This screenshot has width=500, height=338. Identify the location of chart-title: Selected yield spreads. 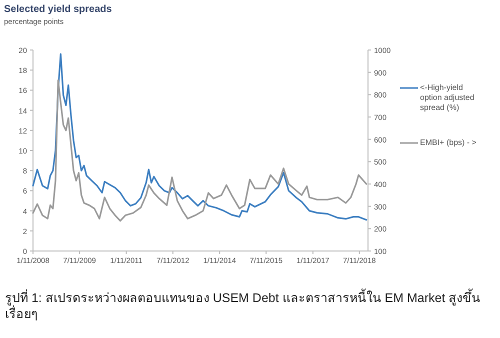
(58, 9).